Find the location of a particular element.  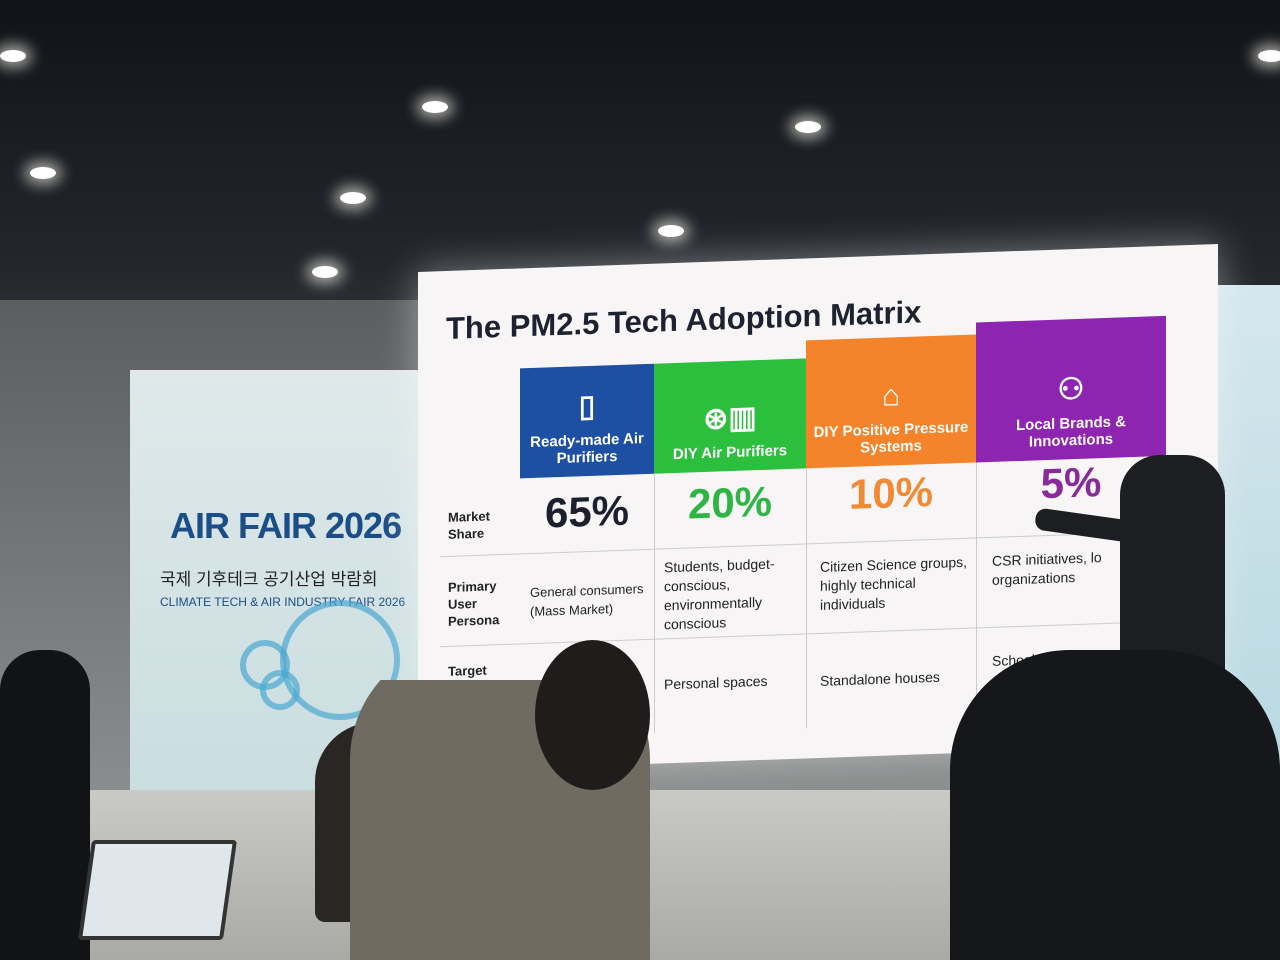

column-header-positive-pressure: ⌂ DIY Positive Pressure Systems is located at coordinates (891, 401).